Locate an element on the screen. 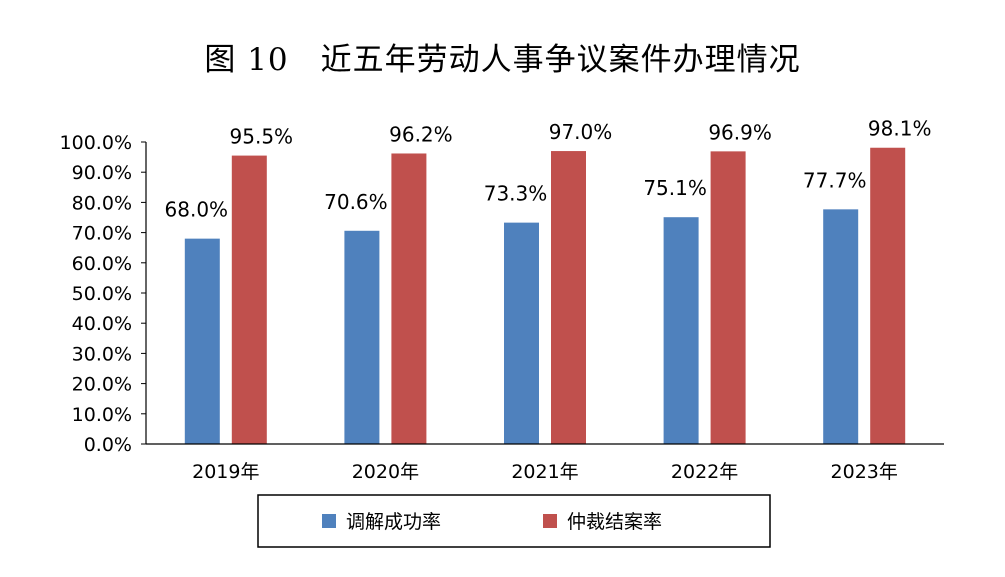  legend-label: 调解成功率 is located at coordinates (393, 522).